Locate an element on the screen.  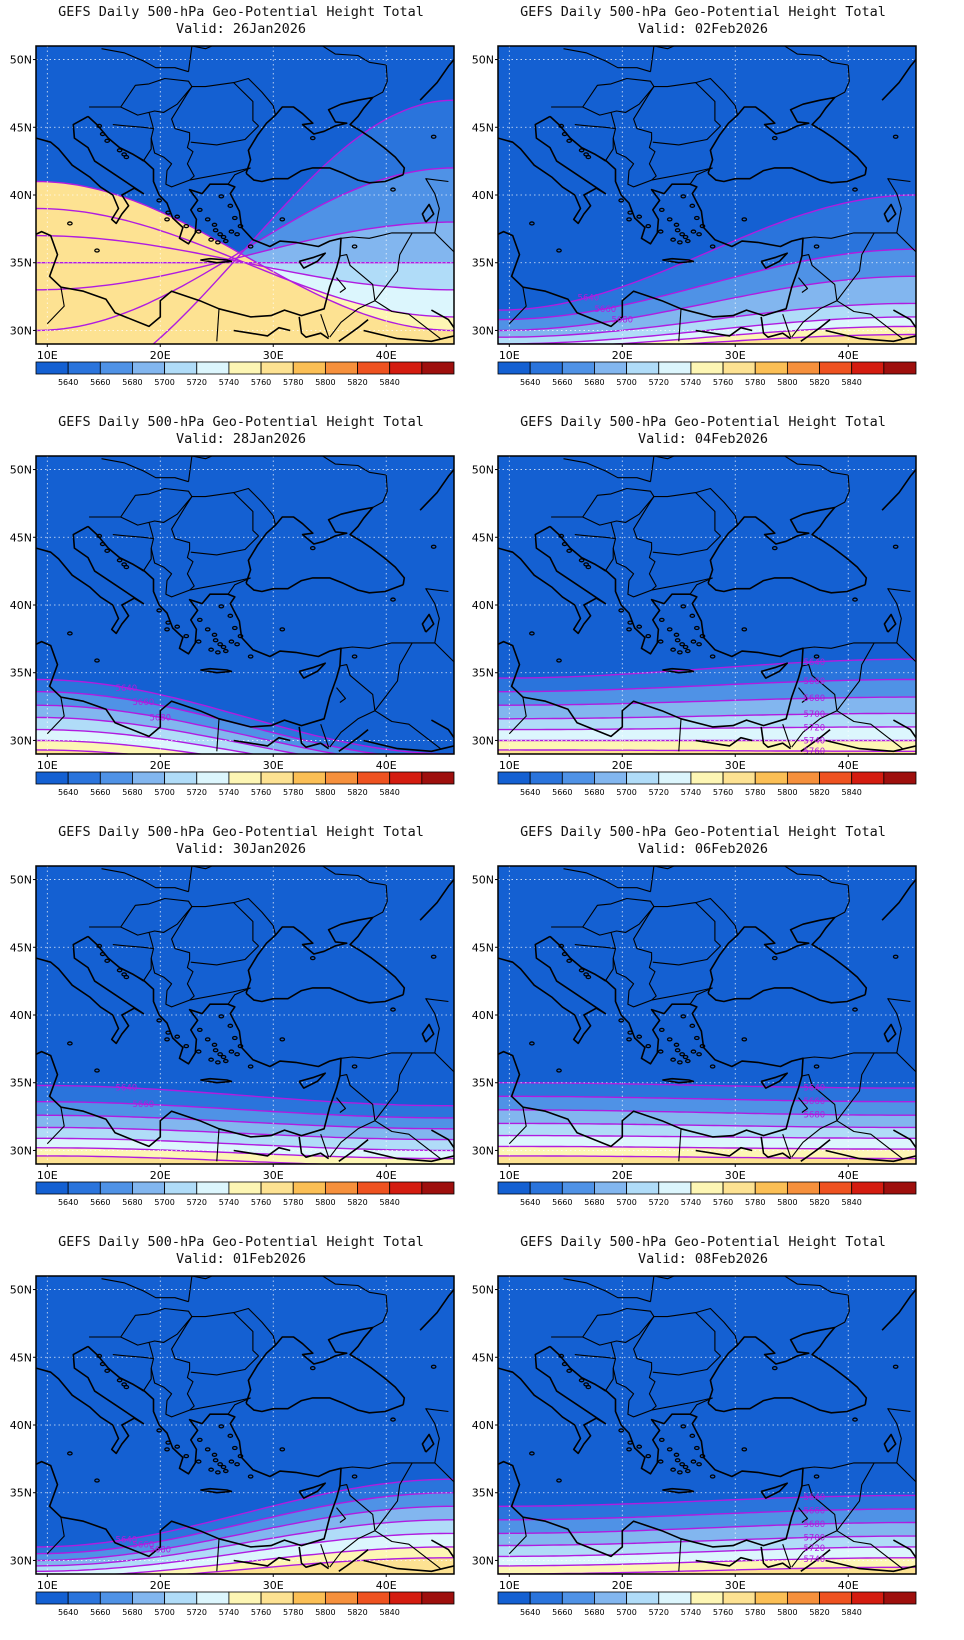
contour-lines is located at coordinates (245, 221).